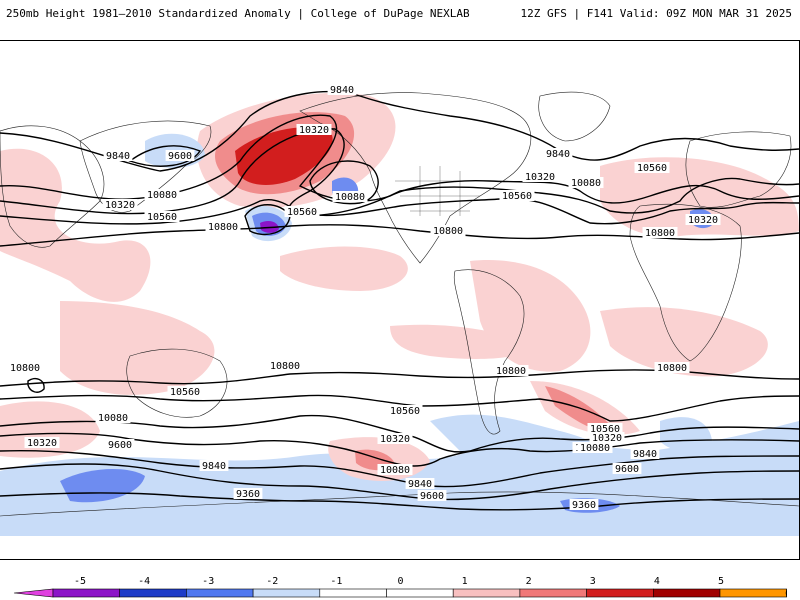 The height and width of the screenshot is (600, 800). I want to click on us-borders, so click(437, 191).